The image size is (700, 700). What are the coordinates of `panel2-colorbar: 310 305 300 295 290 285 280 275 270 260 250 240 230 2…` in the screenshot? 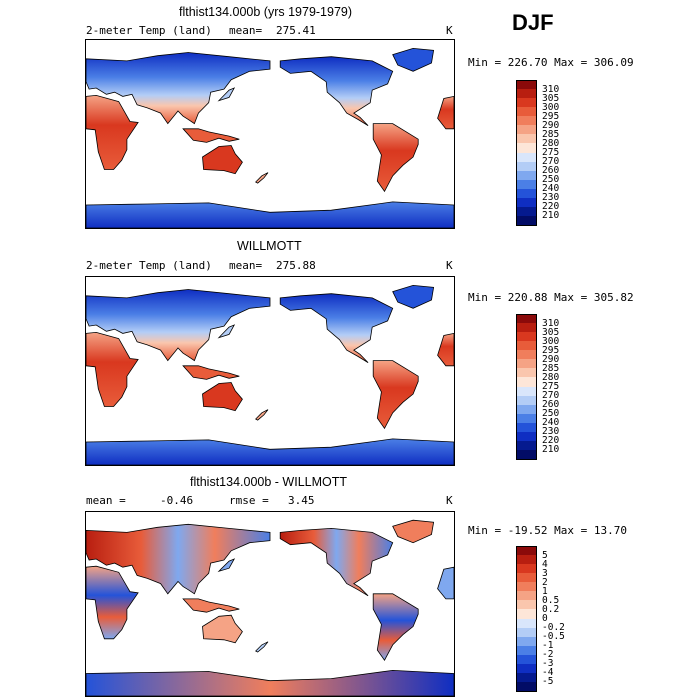 It's located at (546, 387).